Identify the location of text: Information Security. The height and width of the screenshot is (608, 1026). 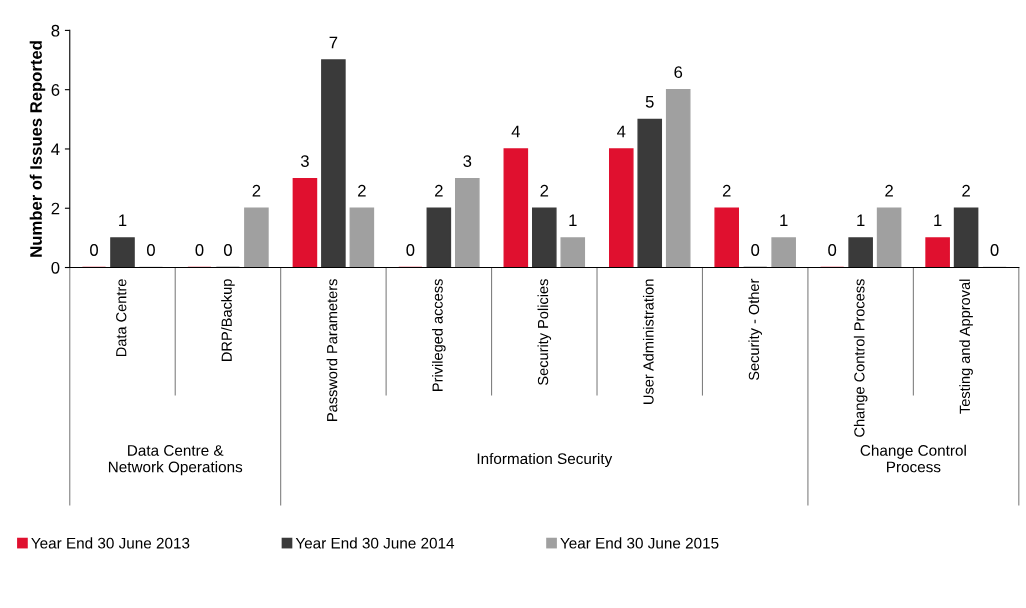
(545, 460).